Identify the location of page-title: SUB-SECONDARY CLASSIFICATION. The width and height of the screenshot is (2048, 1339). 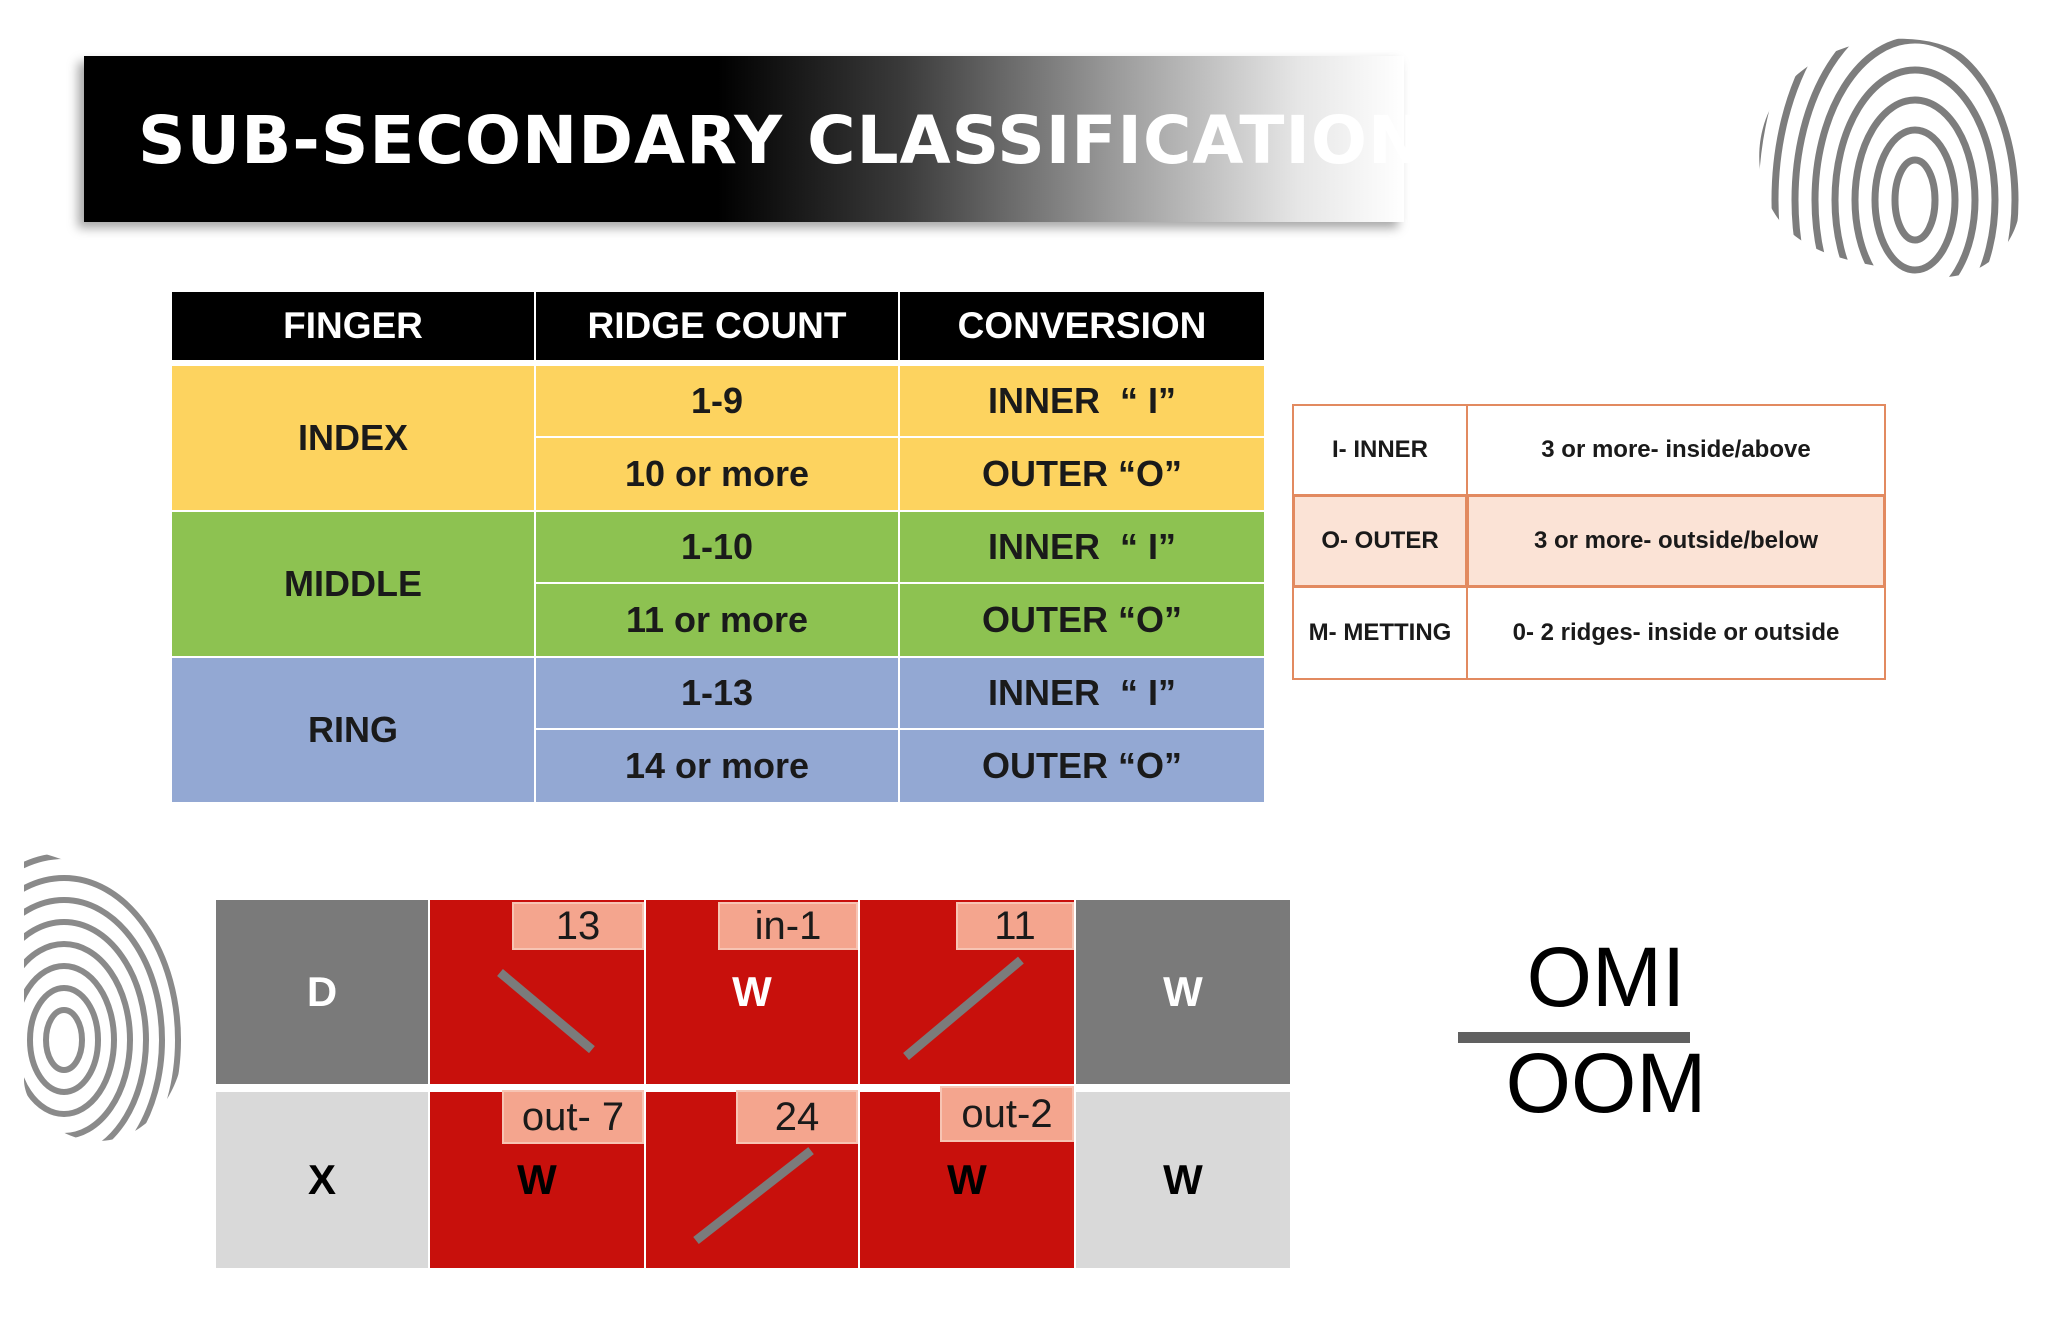
(781, 140).